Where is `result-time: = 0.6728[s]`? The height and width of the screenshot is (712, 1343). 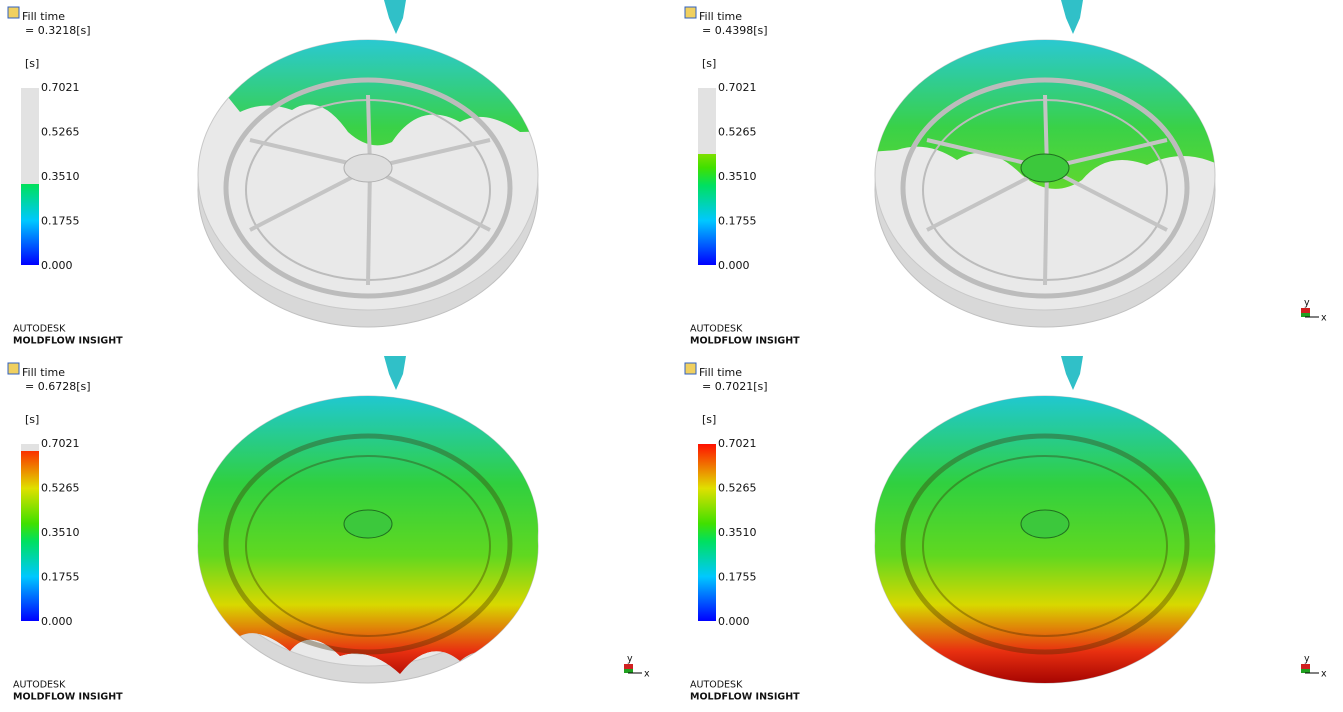 result-time: = 0.6728[s] is located at coordinates (58, 386).